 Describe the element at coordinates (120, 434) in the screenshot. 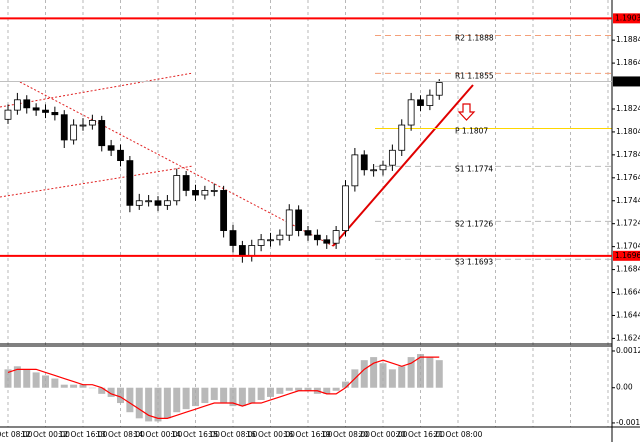

I see `x-tick-label: 13 Oct 08:00` at that location.